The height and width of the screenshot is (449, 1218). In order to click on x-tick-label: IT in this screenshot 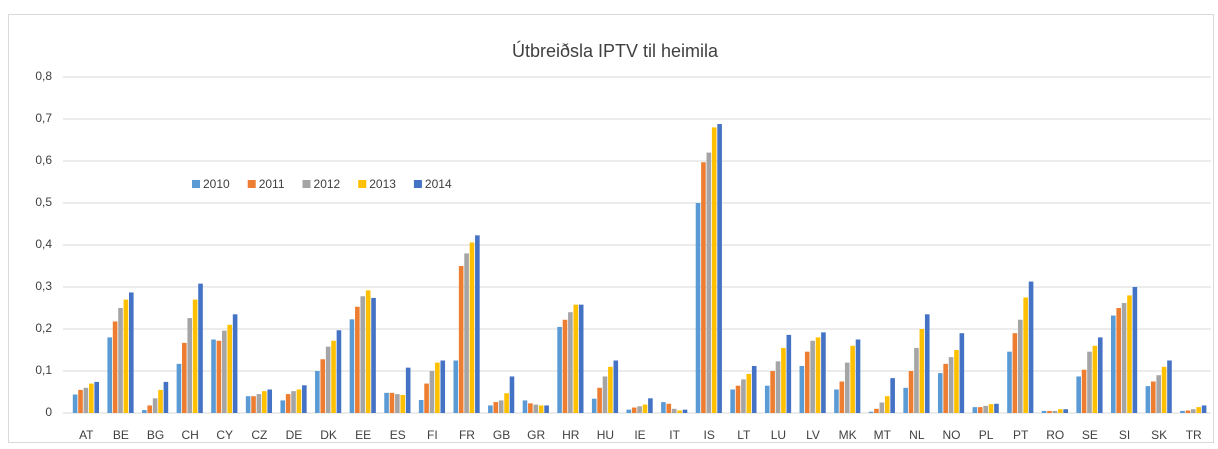, I will do `click(674, 435)`.